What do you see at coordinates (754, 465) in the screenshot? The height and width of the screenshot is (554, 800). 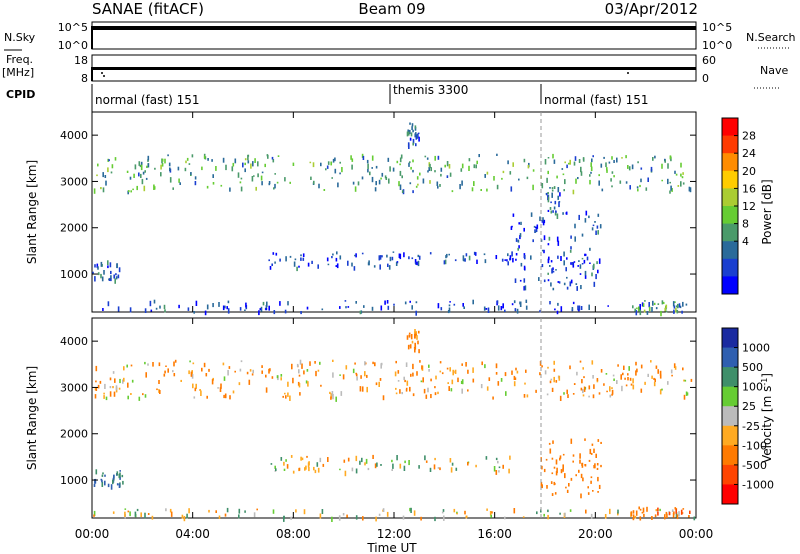 I see `colorbar-tick-label: -500` at bounding box center [754, 465].